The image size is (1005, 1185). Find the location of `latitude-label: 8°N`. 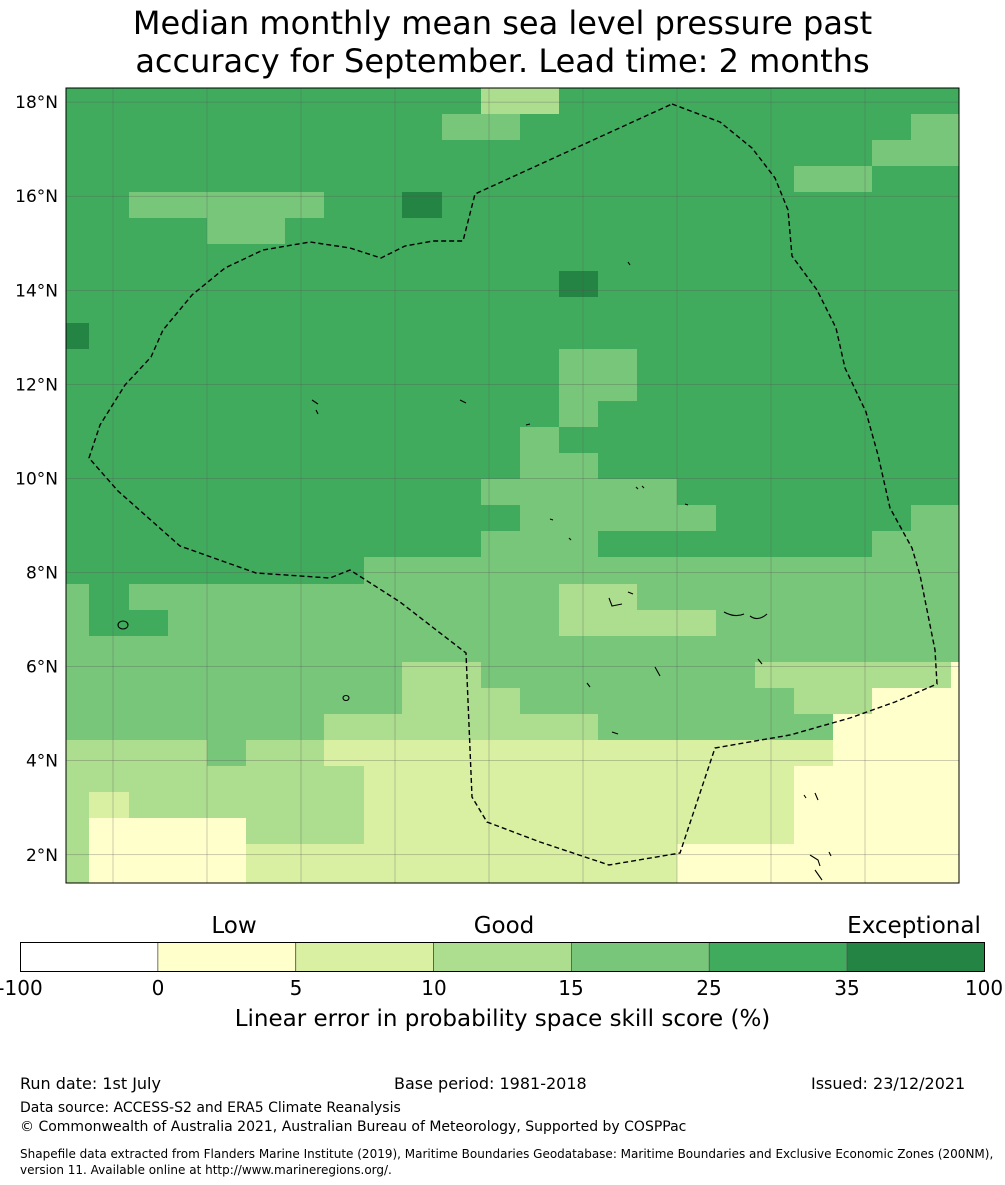

latitude-label: 8°N is located at coordinates (42, 574).